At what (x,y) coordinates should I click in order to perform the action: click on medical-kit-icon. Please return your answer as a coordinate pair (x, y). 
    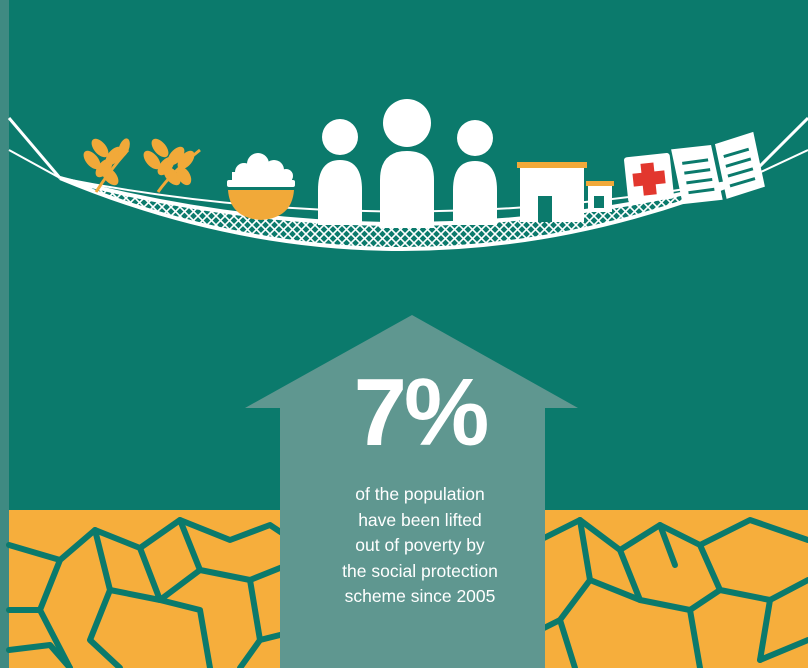
    Looking at the image, I should click on (649, 178).